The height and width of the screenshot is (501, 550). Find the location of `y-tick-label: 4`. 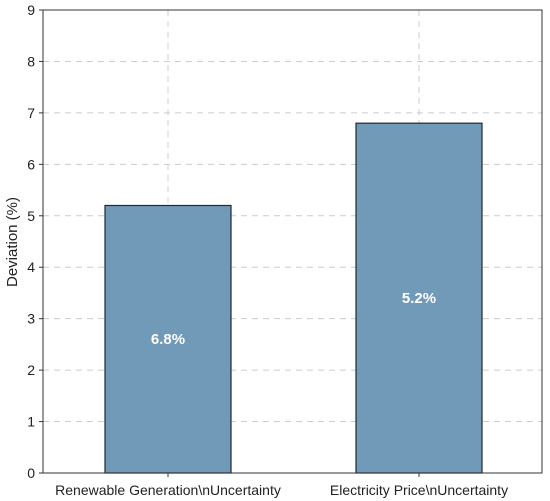

y-tick-label: 4 is located at coordinates (31, 267).